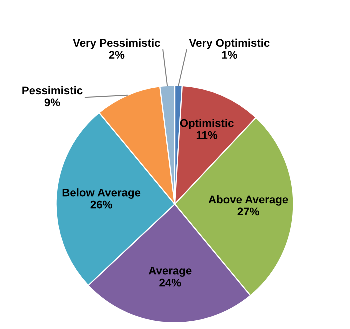 The image size is (350, 329). What do you see at coordinates (52, 102) in the screenshot?
I see `data-label: 9%` at bounding box center [52, 102].